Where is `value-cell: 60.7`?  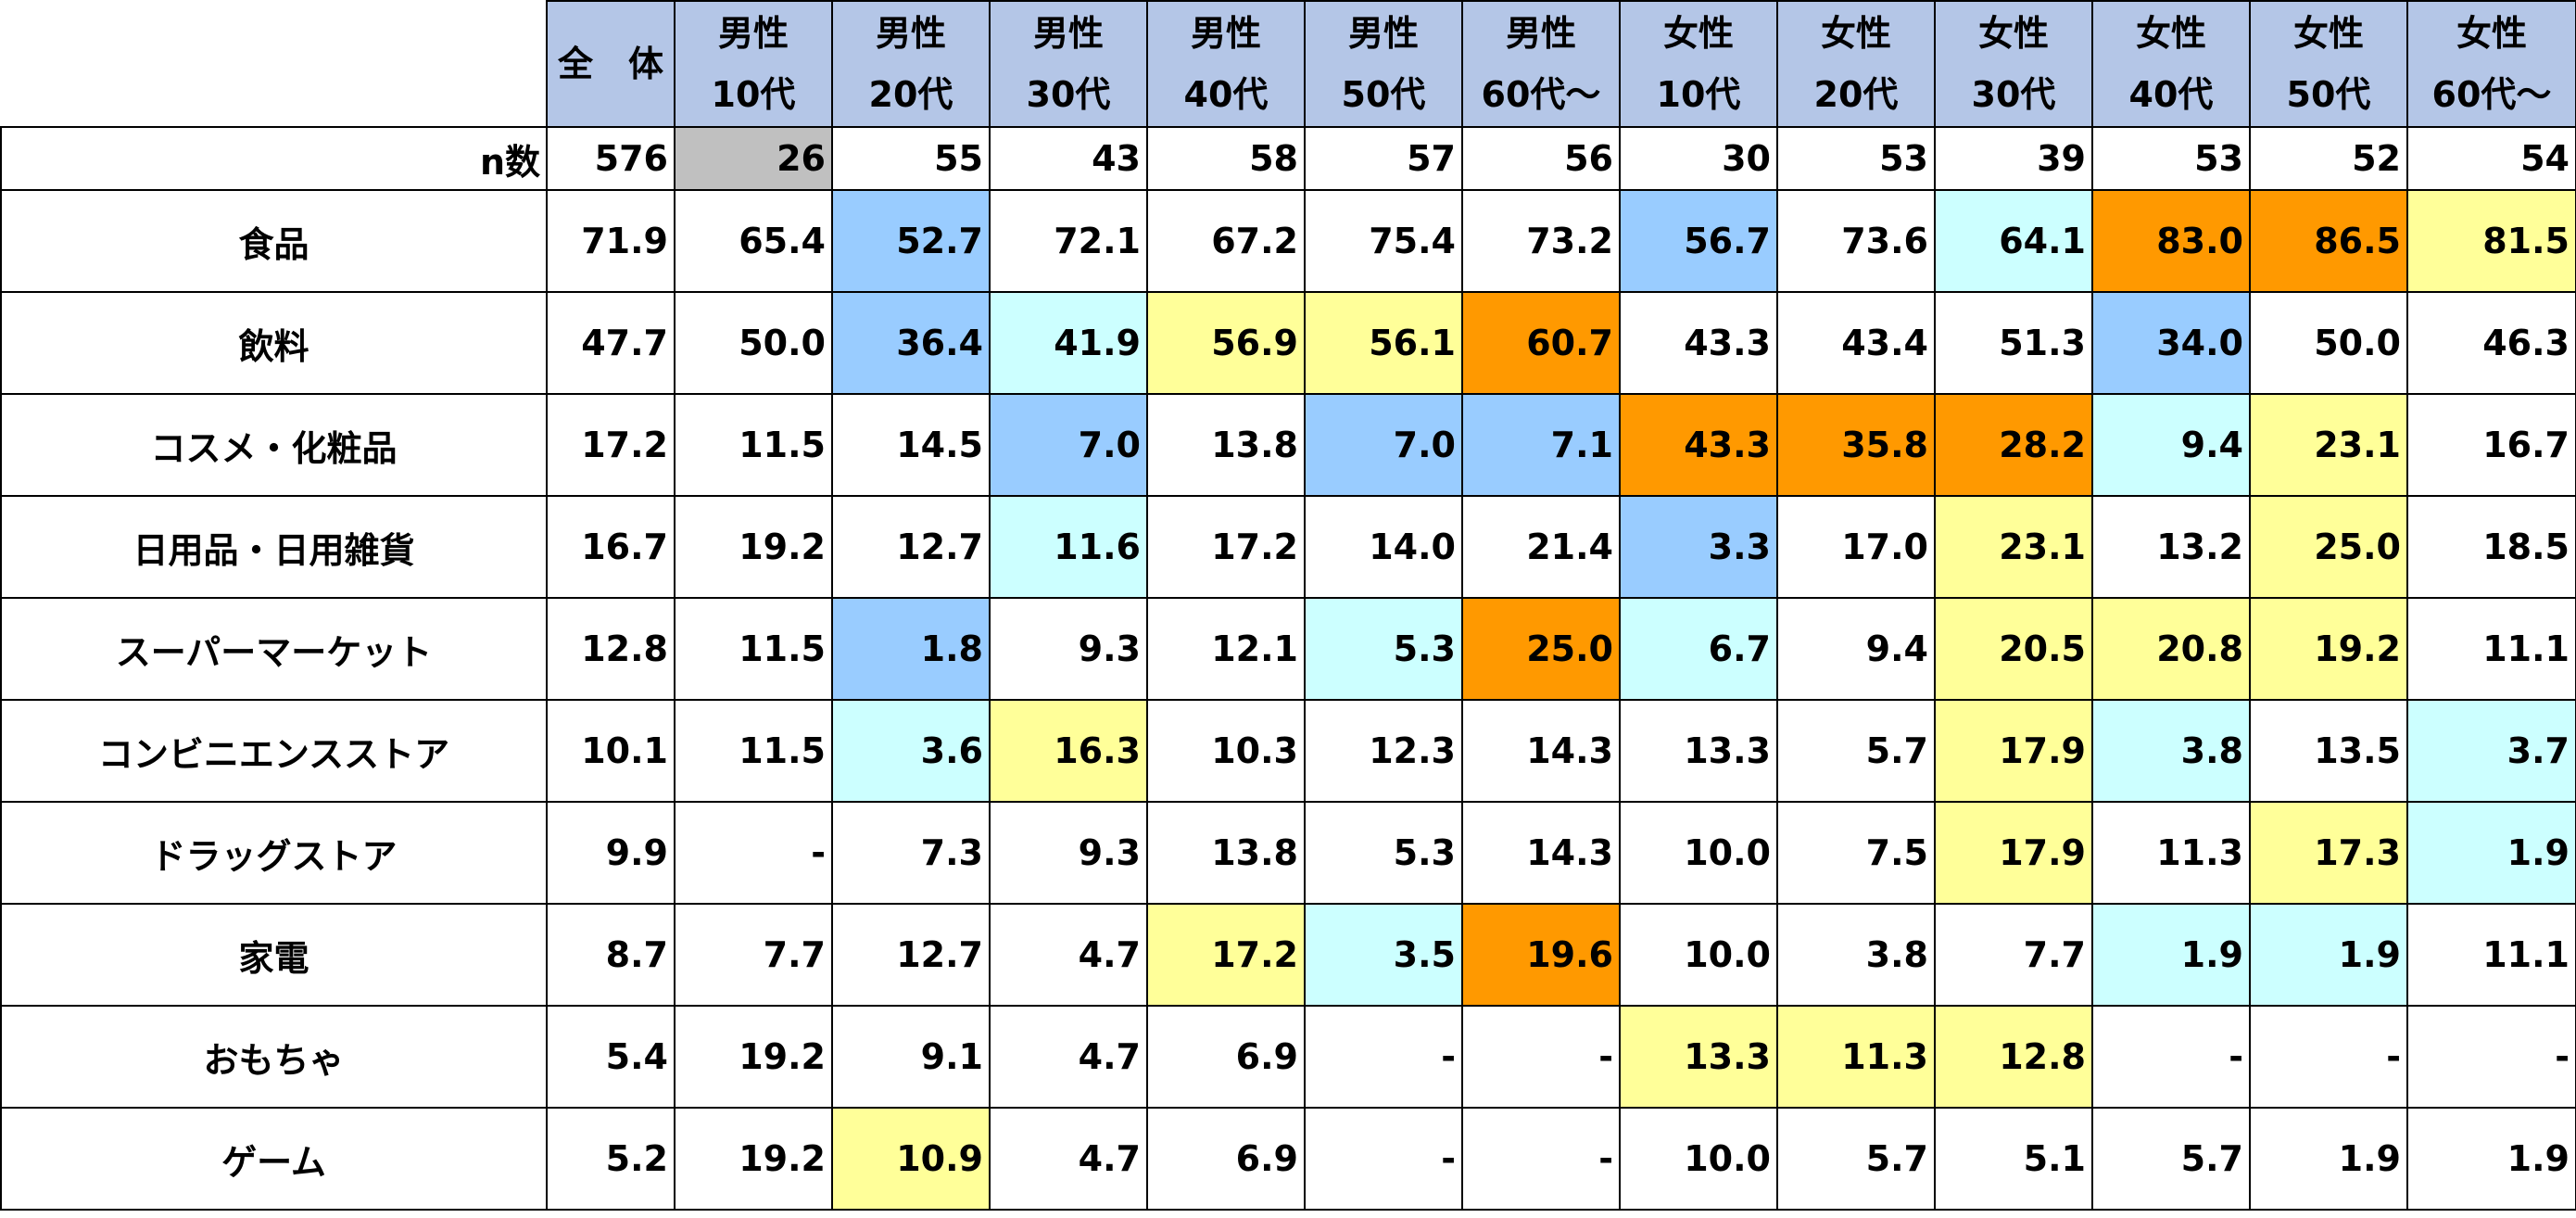
value-cell: 60.7 is located at coordinates (1541, 343).